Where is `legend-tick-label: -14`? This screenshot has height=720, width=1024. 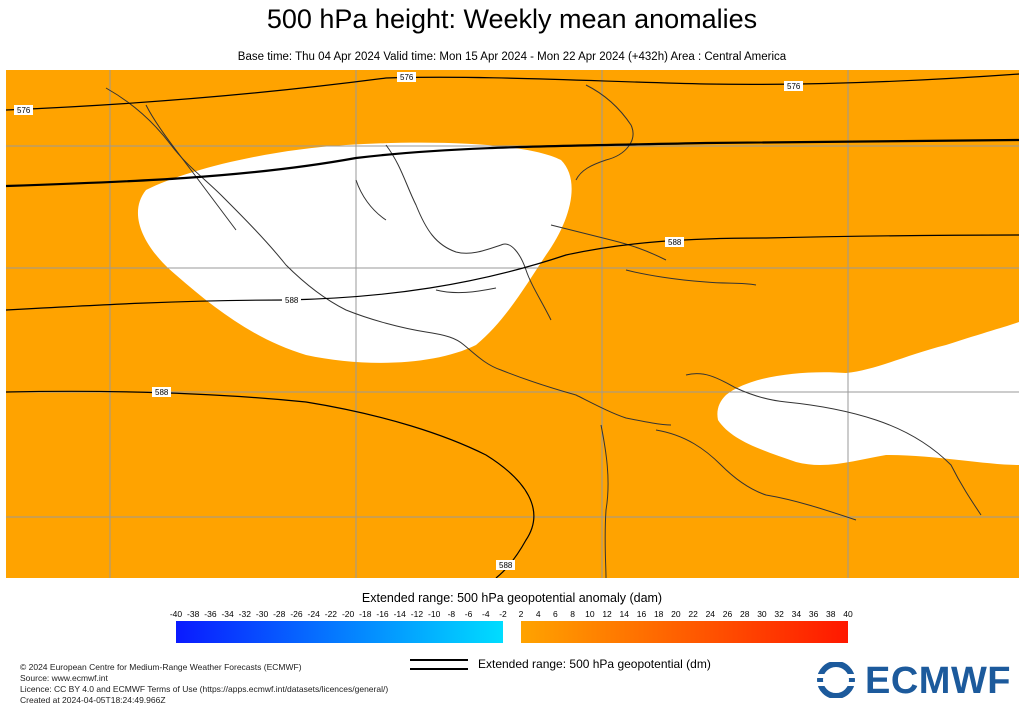 legend-tick-label: -14 is located at coordinates (399, 614).